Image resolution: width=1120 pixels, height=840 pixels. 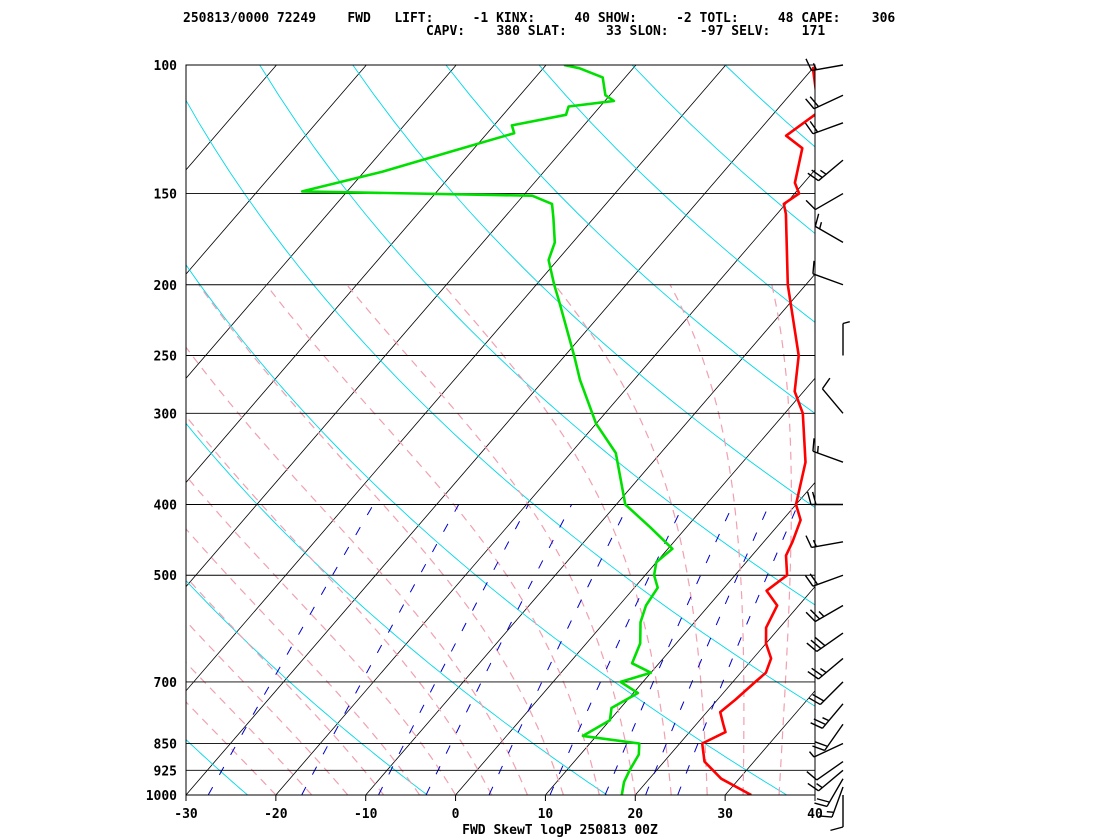 What do you see at coordinates (366, 814) in the screenshot?
I see `temperature-tick-label: -10` at bounding box center [366, 814].